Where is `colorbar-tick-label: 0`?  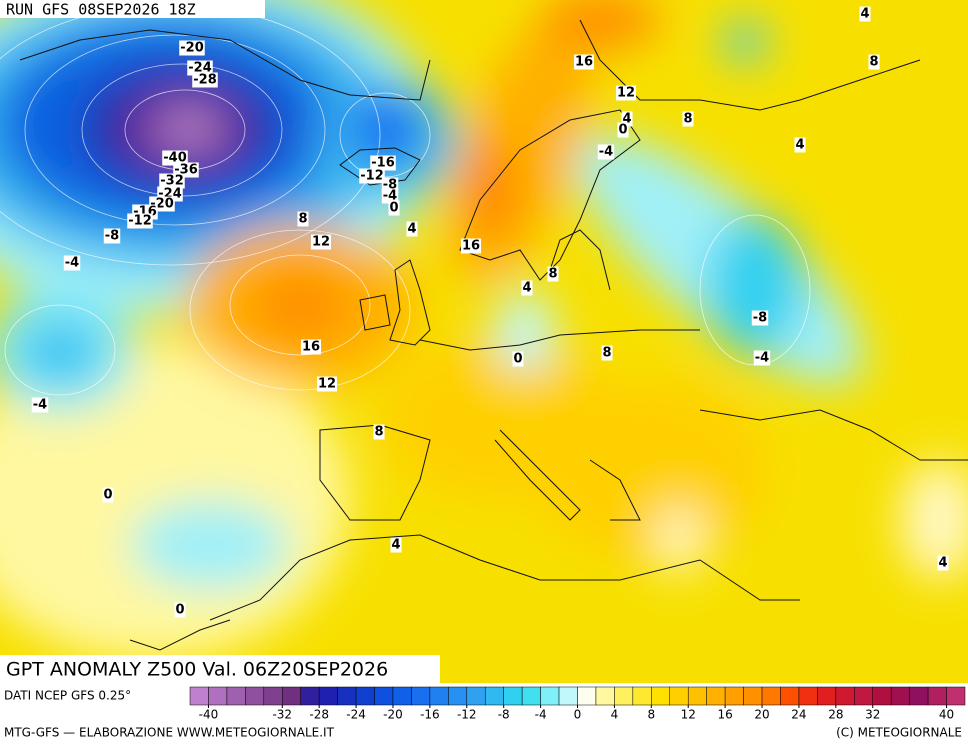
colorbar-tick-label: 0 is located at coordinates (578, 715).